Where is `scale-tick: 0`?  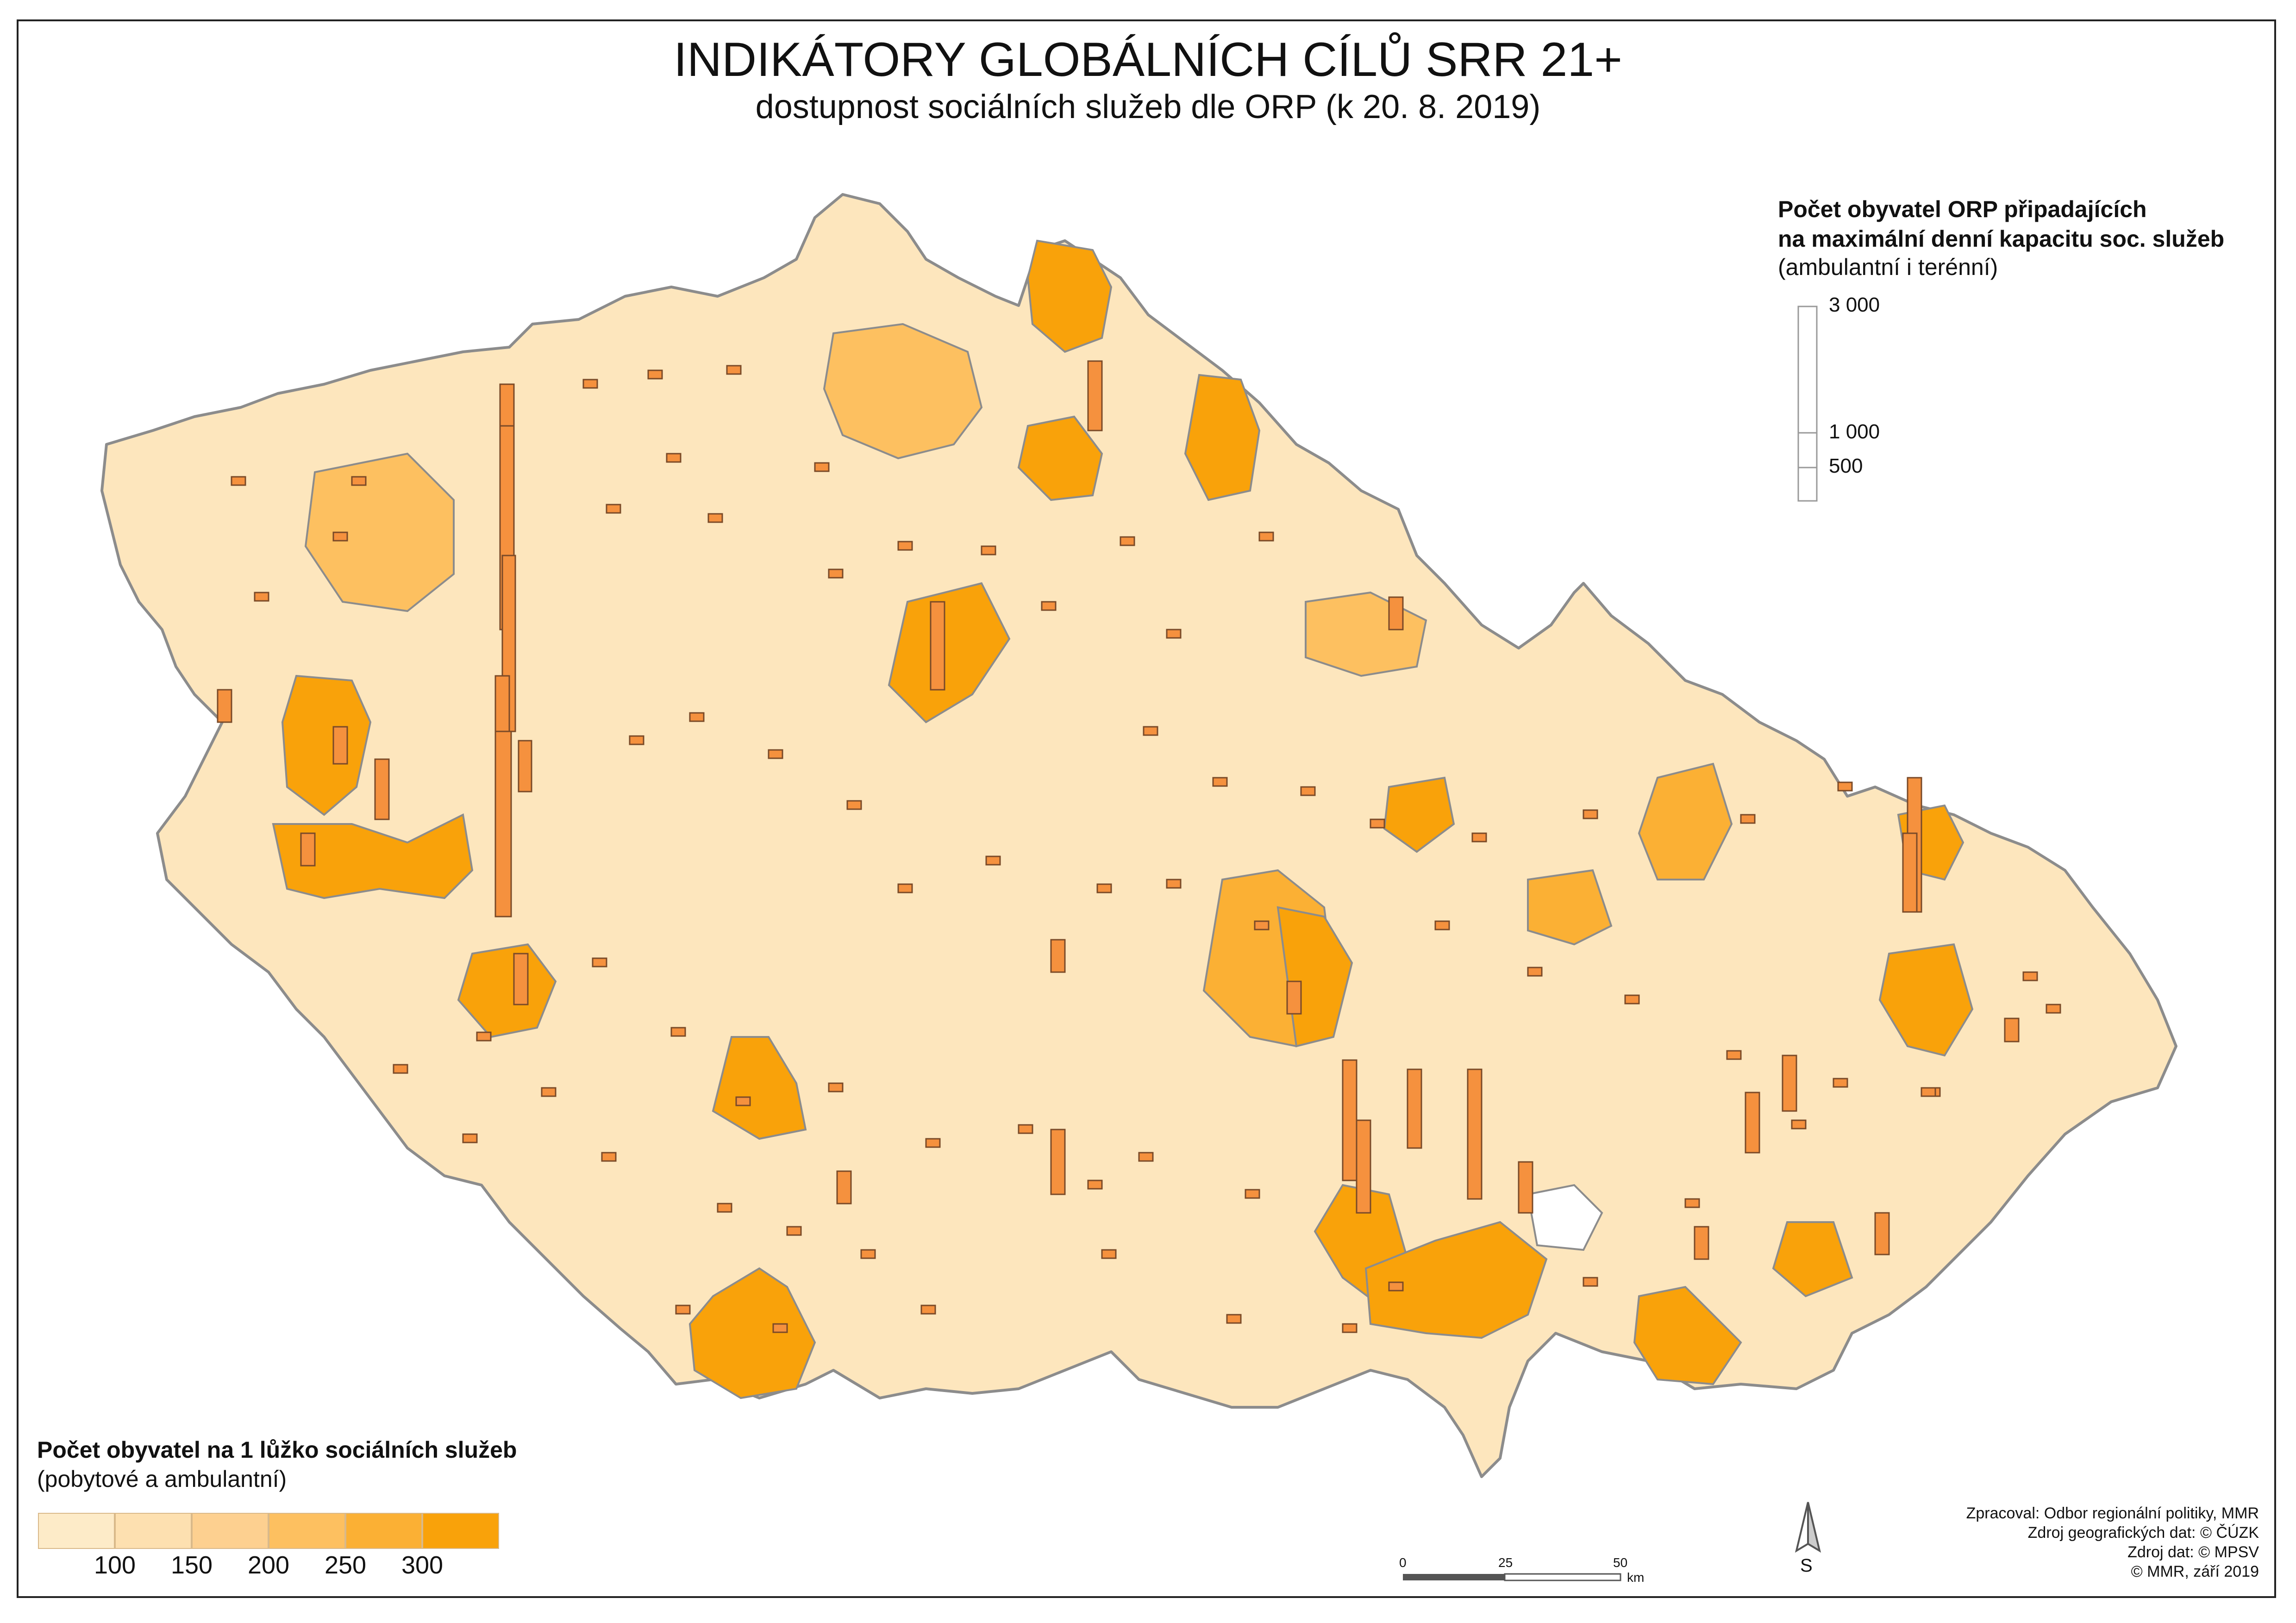 scale-tick: 0 is located at coordinates (1403, 1563).